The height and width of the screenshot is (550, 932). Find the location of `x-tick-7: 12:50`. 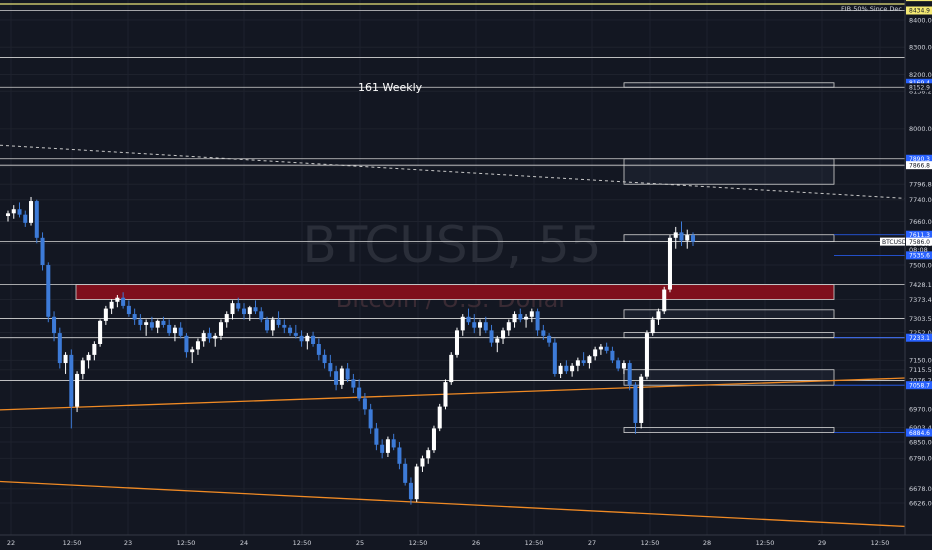

x-tick-7: 12:50 is located at coordinates (418, 543).